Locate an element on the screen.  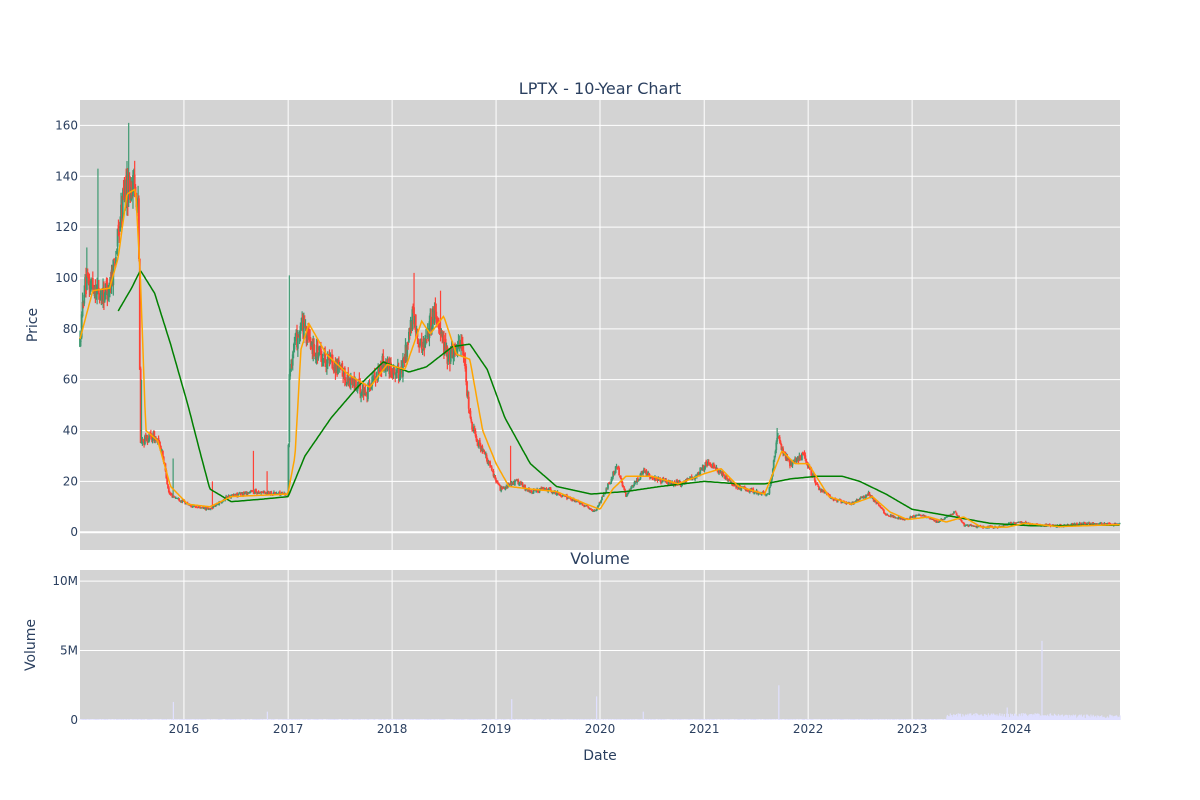
volume-y-axis-label: Volume is located at coordinates (31, 645).